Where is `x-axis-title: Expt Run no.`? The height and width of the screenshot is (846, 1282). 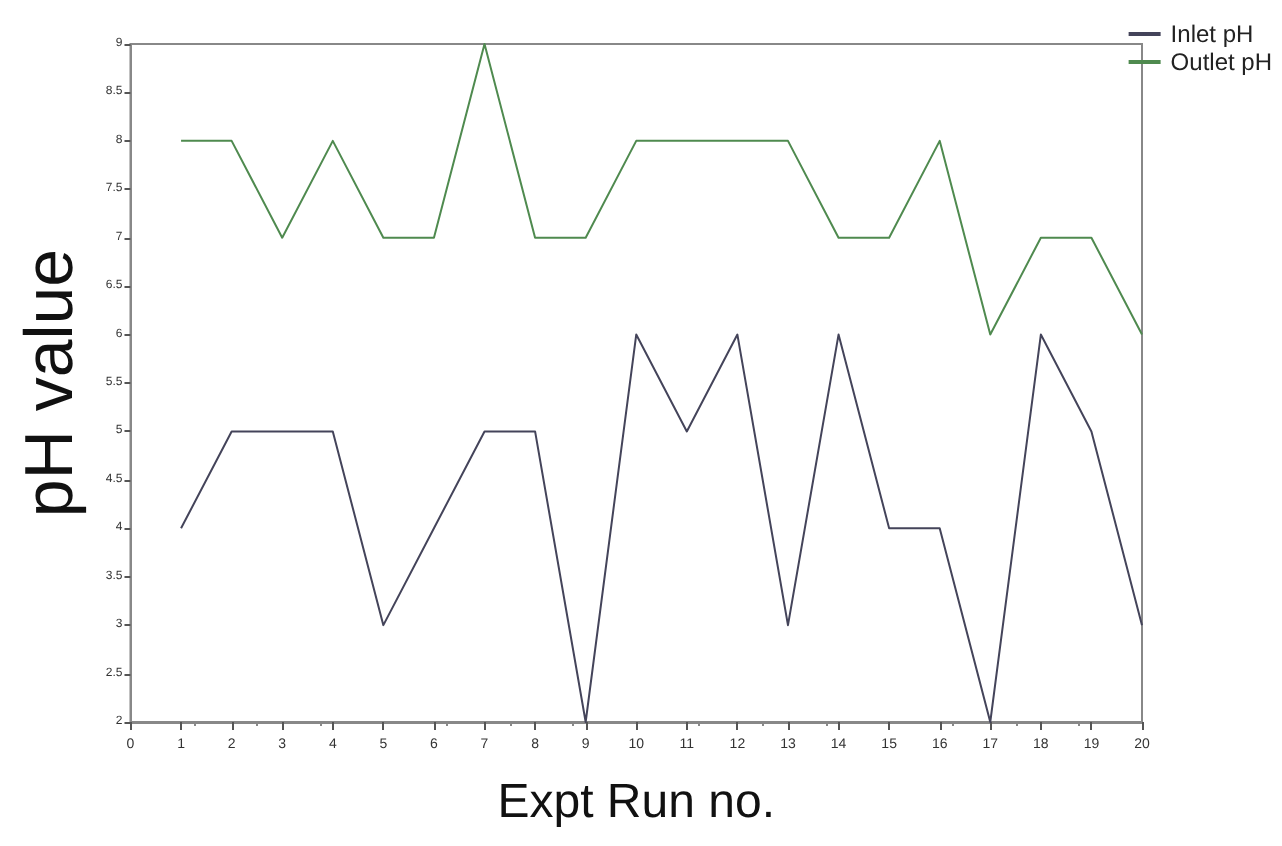
x-axis-title: Expt Run no. is located at coordinates (636, 802).